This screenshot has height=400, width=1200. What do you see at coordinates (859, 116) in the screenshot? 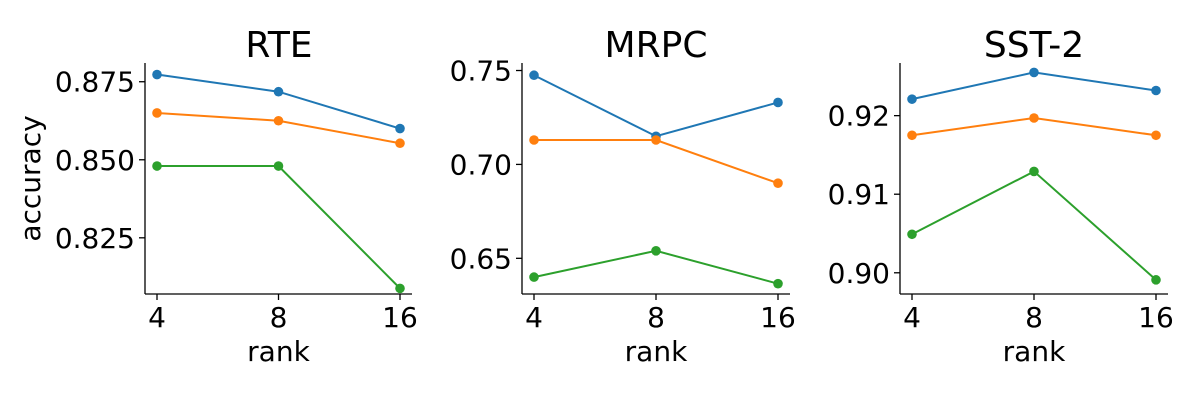
I see `y-tick-label: 0.92` at bounding box center [859, 116].